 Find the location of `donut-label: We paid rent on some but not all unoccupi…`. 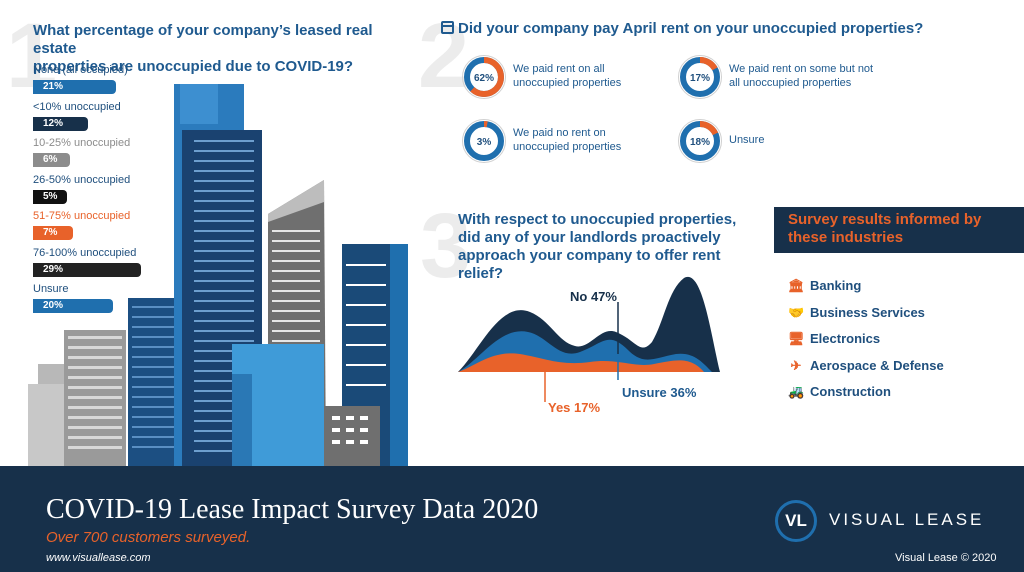

donut-label: We paid rent on some but not all unoccupi… is located at coordinates (801, 76).